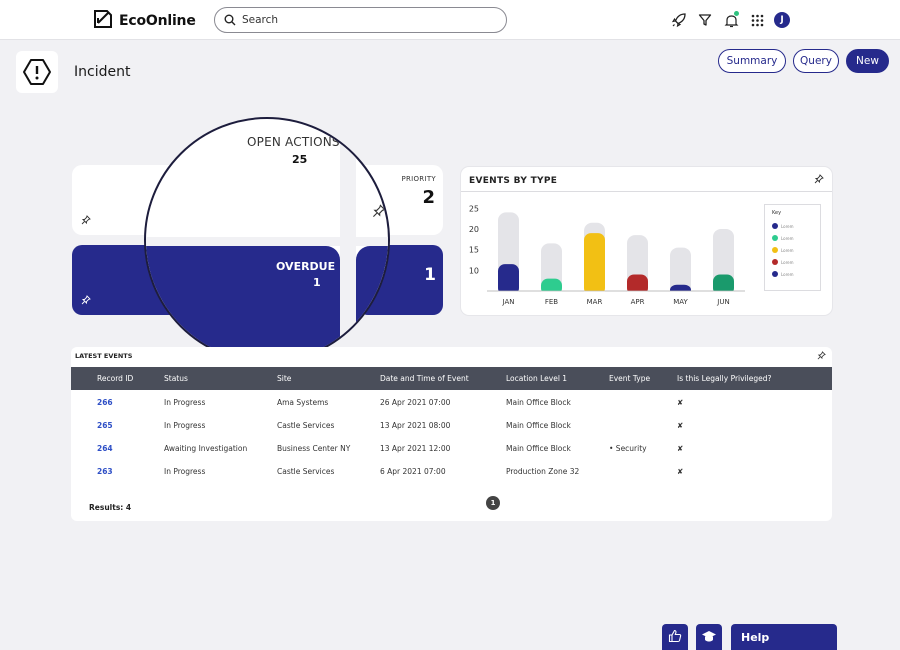 The height and width of the screenshot is (650, 900). What do you see at coordinates (543, 471) in the screenshot?
I see `location-cell: Production Zone 32` at bounding box center [543, 471].